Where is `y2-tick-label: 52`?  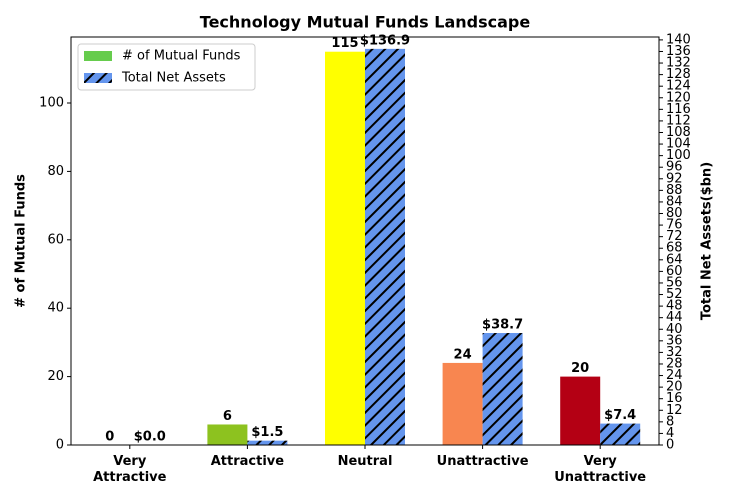 y2-tick-label: 52 is located at coordinates (674, 294).